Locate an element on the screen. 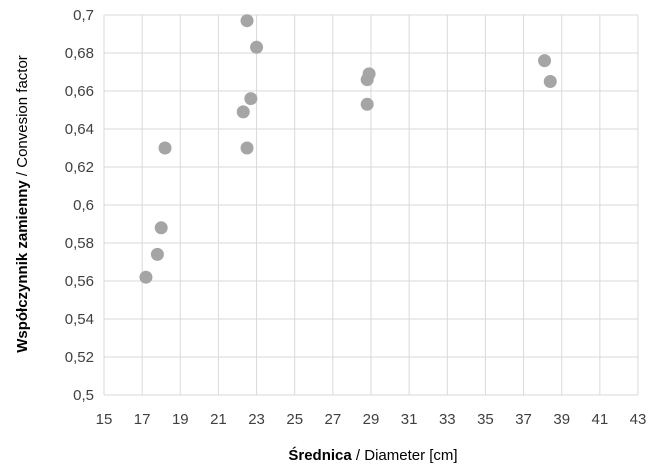  y-tick-label: 0,52 is located at coordinates (79, 357).